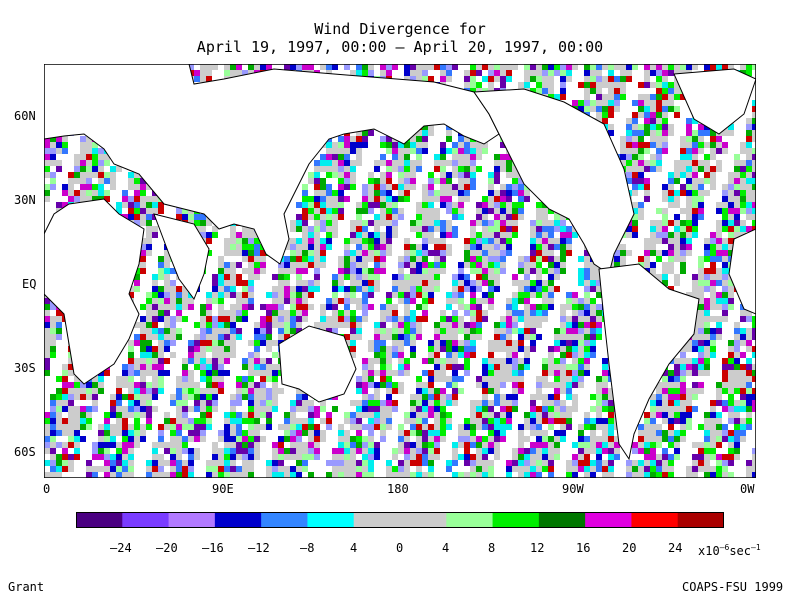 This screenshot has height=600, width=800. I want to click on land-north-america, so click(554, 181).